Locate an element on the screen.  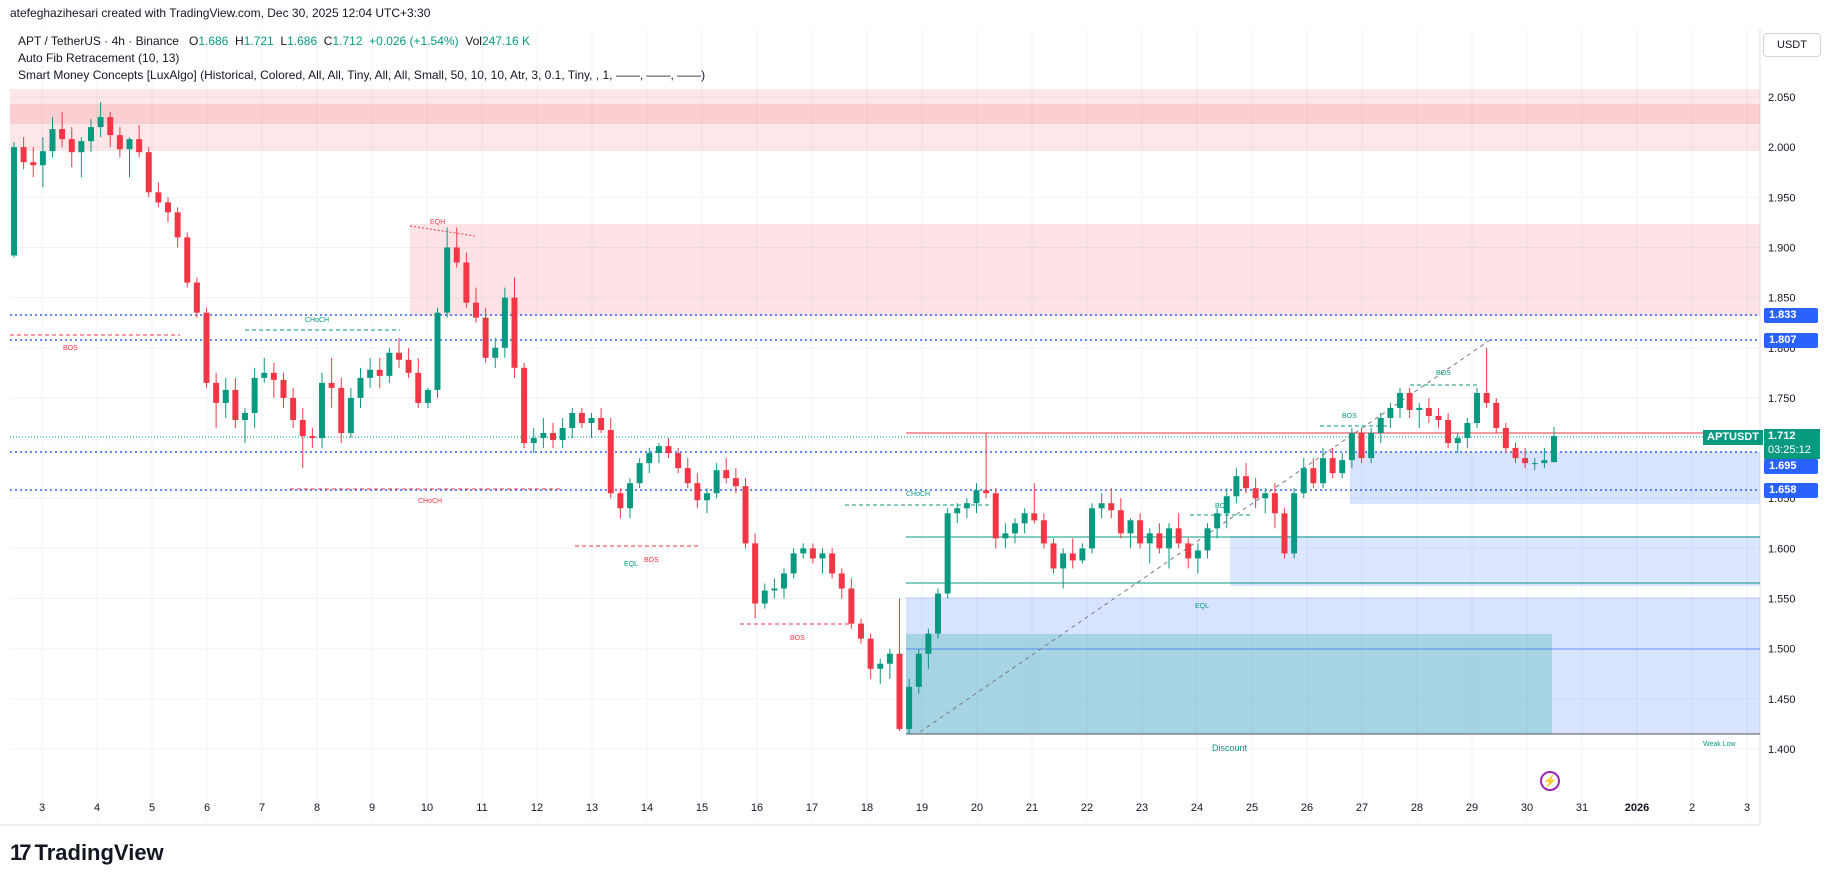
bos-mid-label: BOS is located at coordinates (651, 560).